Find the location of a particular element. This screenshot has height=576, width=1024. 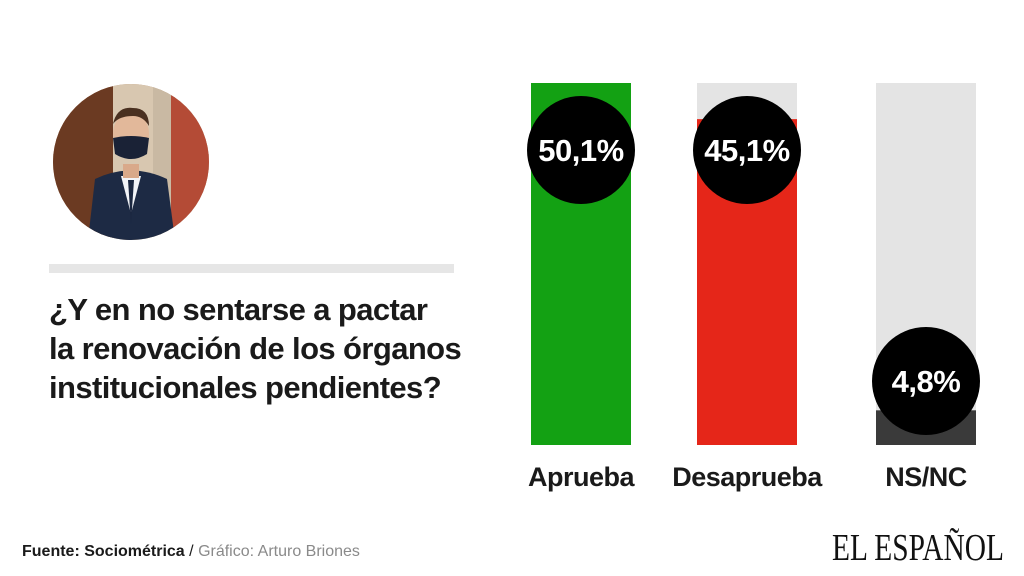

value-label-aprueba: 50,1% is located at coordinates (580, 150).